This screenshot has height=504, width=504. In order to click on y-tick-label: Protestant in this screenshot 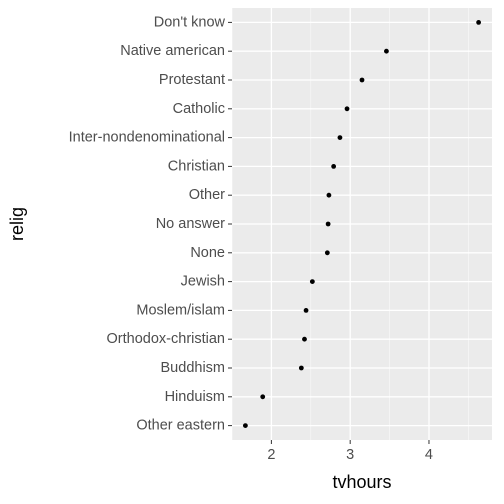, I will do `click(192, 80)`.